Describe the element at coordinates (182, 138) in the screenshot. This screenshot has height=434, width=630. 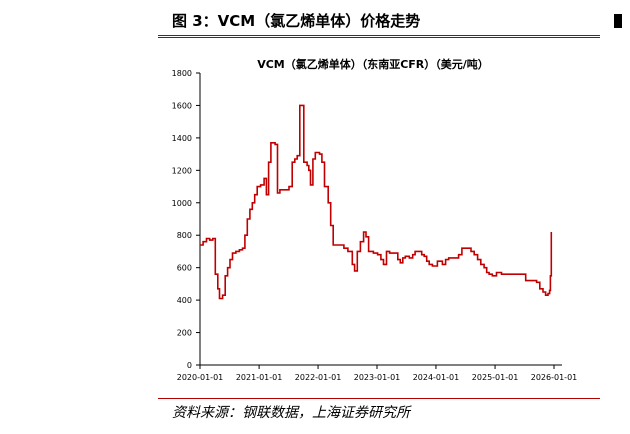
I see `y-tick-label: 1400` at that location.